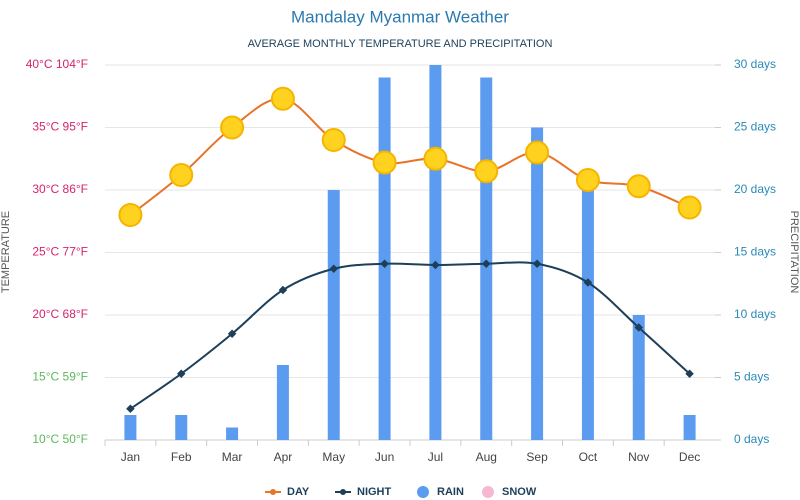 The image size is (800, 500). I want to click on y-tick-label: 35°C 95°F, so click(60, 127).